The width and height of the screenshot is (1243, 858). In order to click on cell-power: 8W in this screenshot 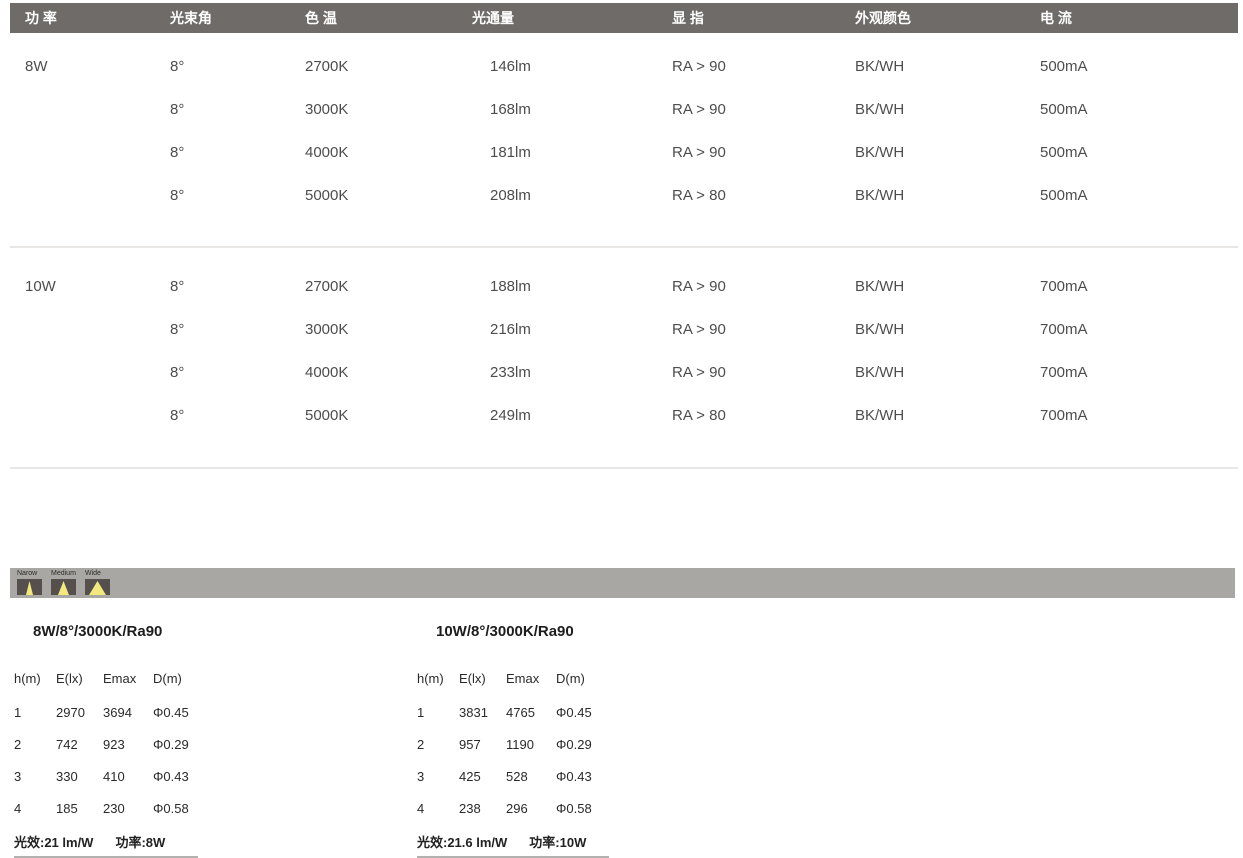, I will do `click(36, 66)`.